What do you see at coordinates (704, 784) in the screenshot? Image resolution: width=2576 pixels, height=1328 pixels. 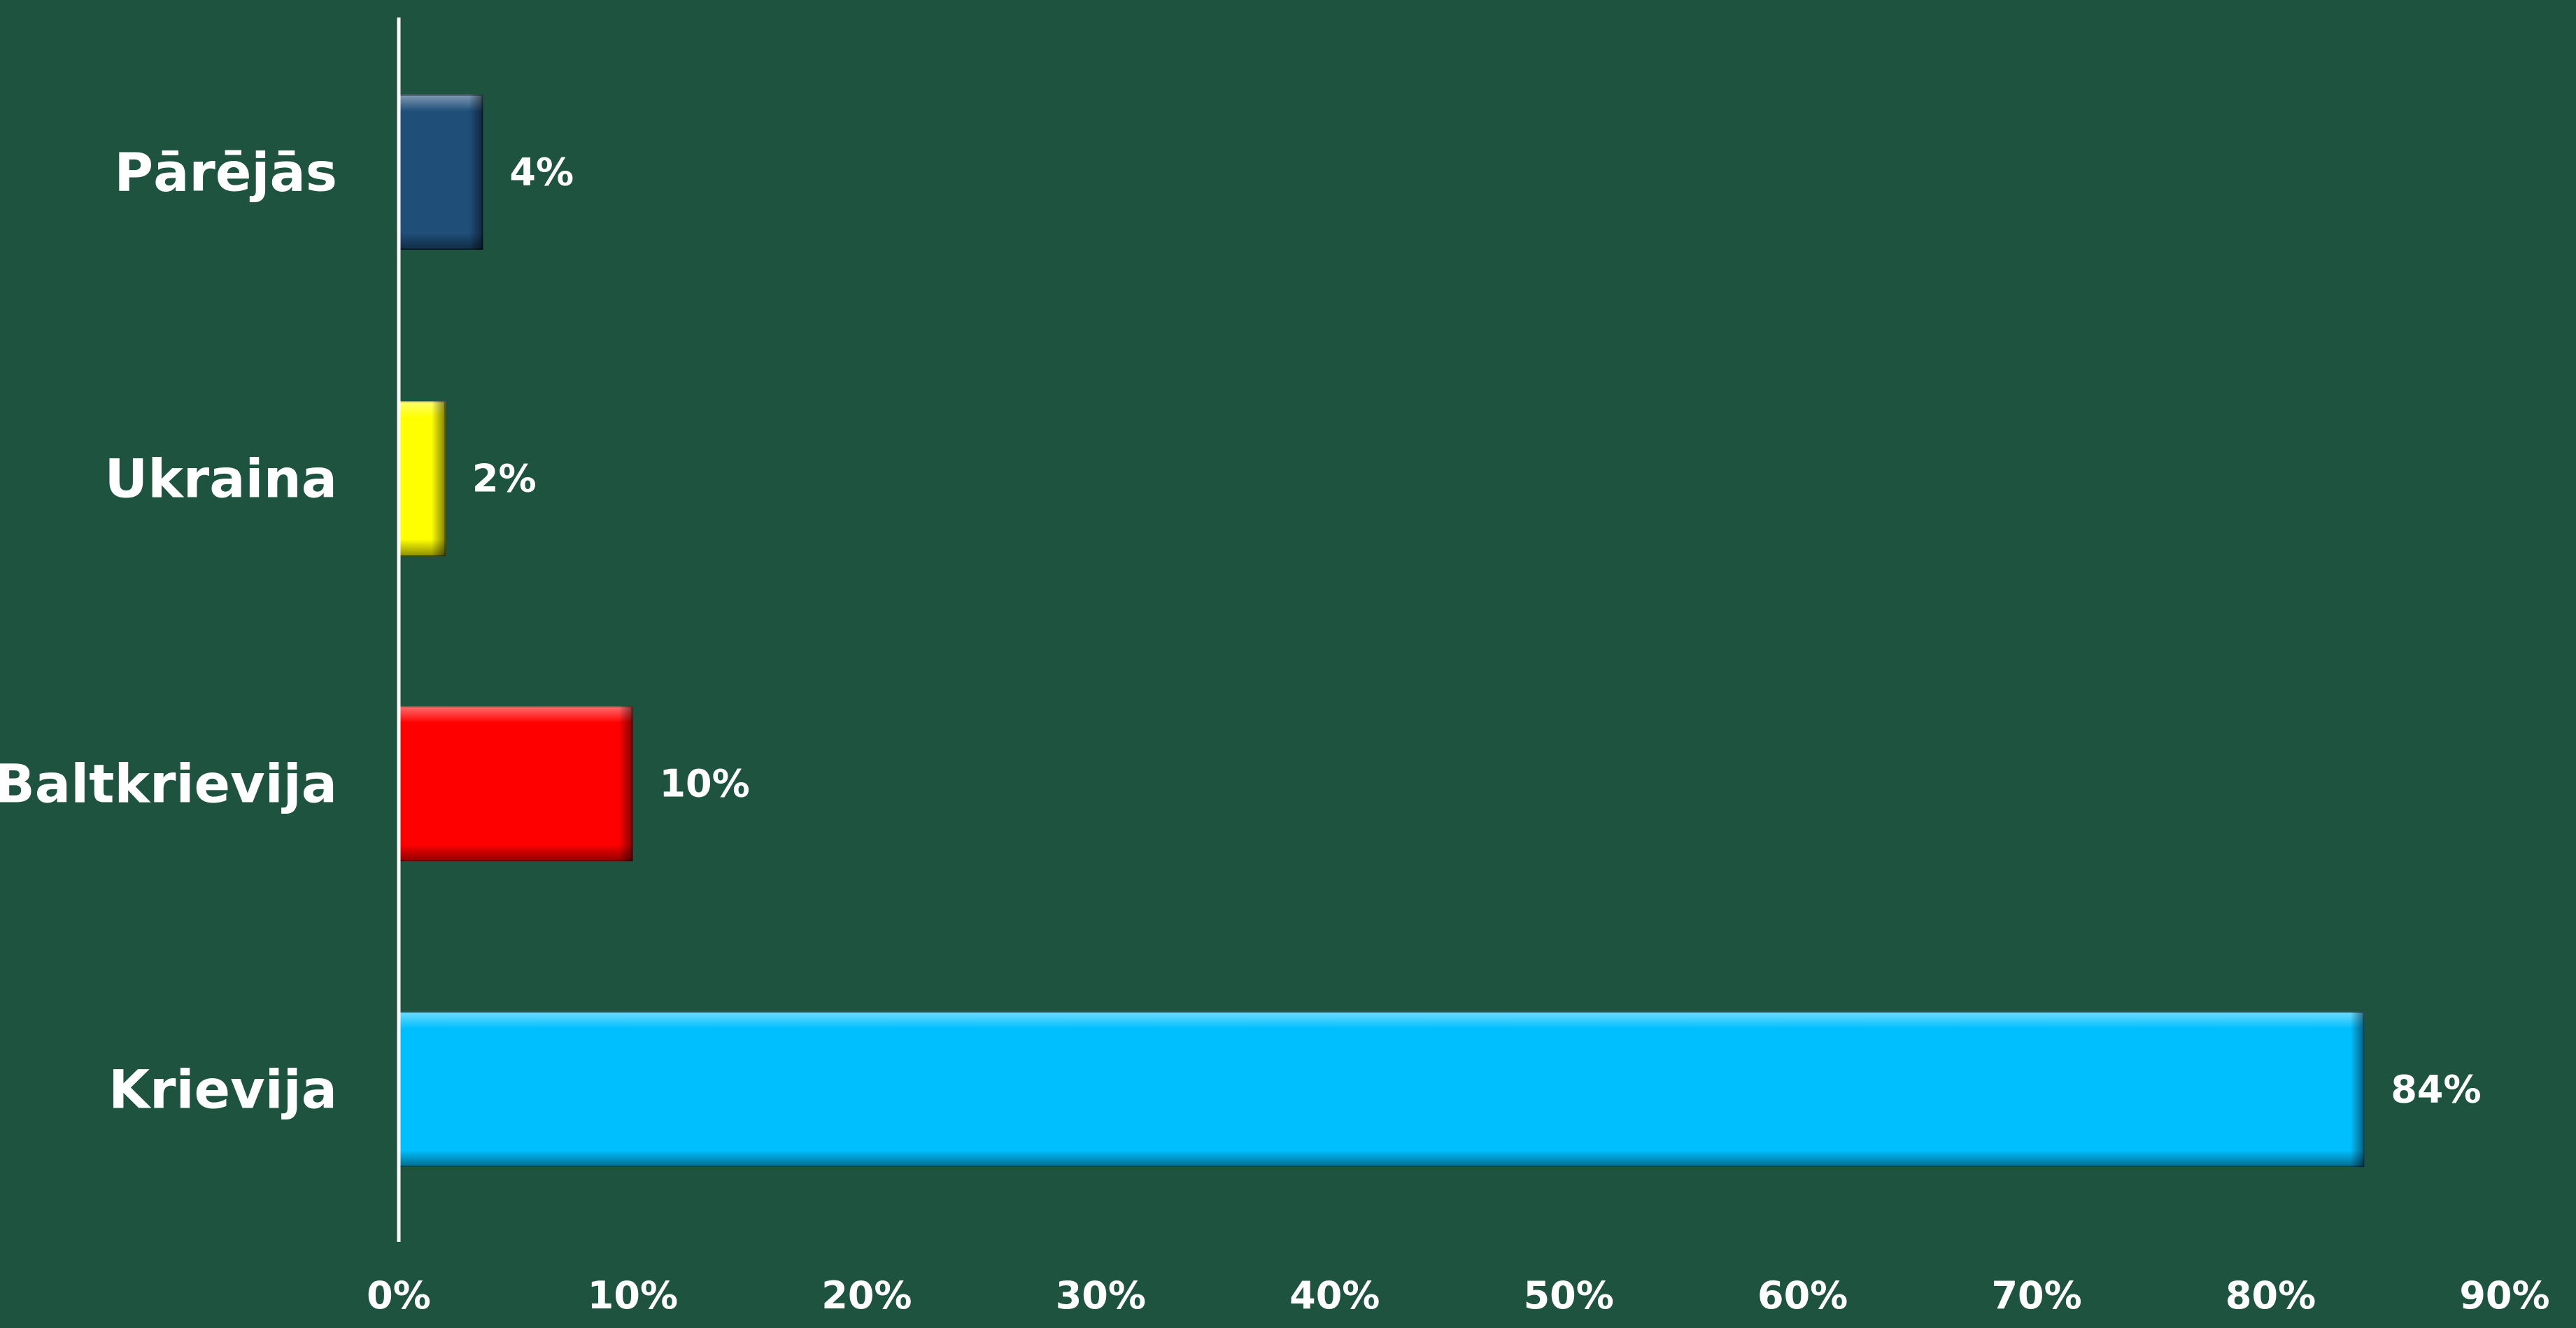 I see `data-label: 10%` at bounding box center [704, 784].